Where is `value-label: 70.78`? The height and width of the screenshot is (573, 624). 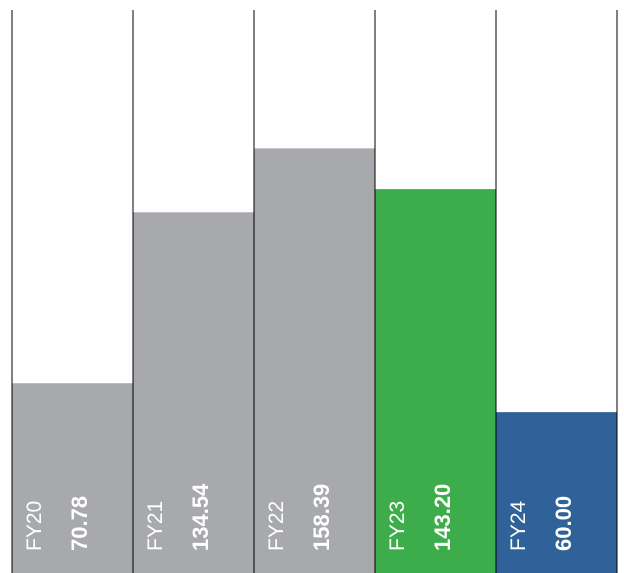
value-label: 70.78 is located at coordinates (79, 523).